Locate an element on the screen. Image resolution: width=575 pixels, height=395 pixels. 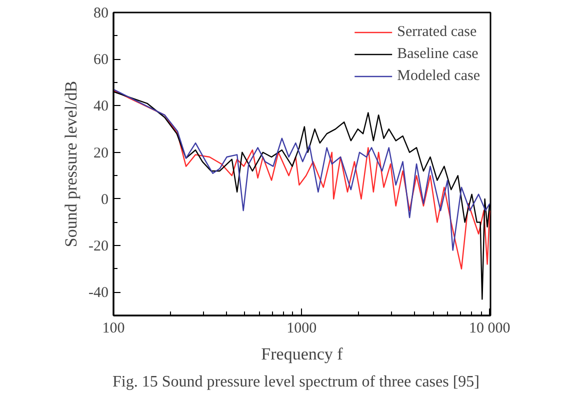
legend-label: Baseline case is located at coordinates (437, 54).